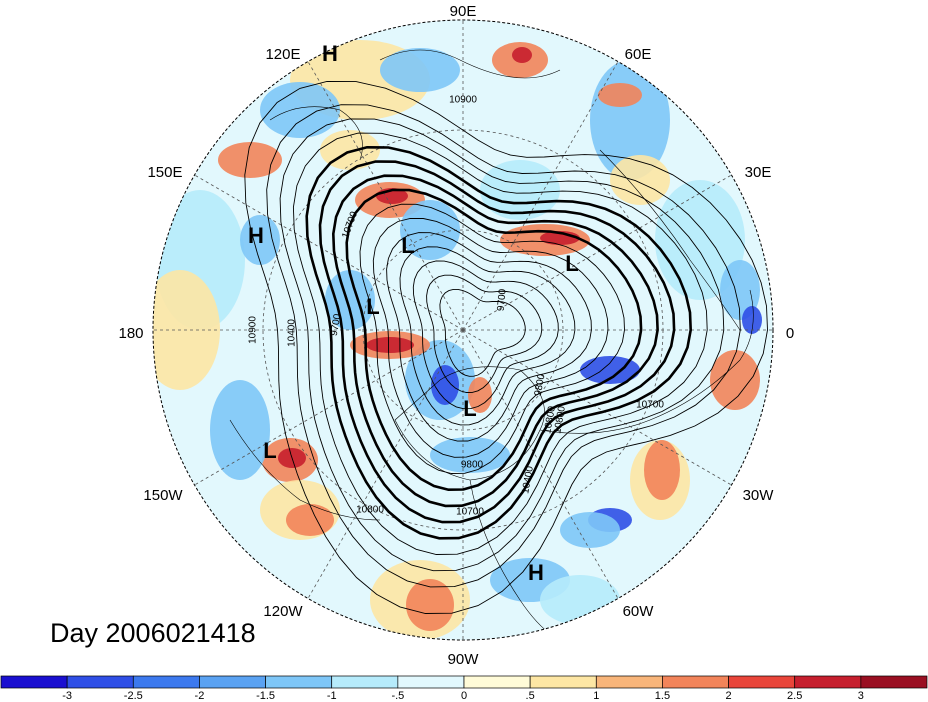  I want to click on longitude-label-180: 180, so click(130, 333).